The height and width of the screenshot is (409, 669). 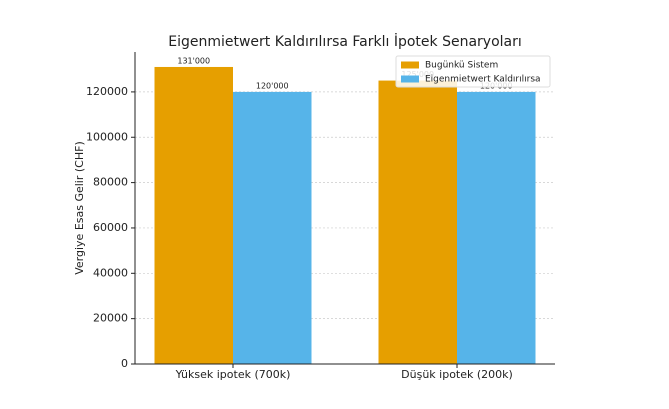 What do you see at coordinates (110, 182) in the screenshot?
I see `y-tick-label: 80000` at bounding box center [110, 182].